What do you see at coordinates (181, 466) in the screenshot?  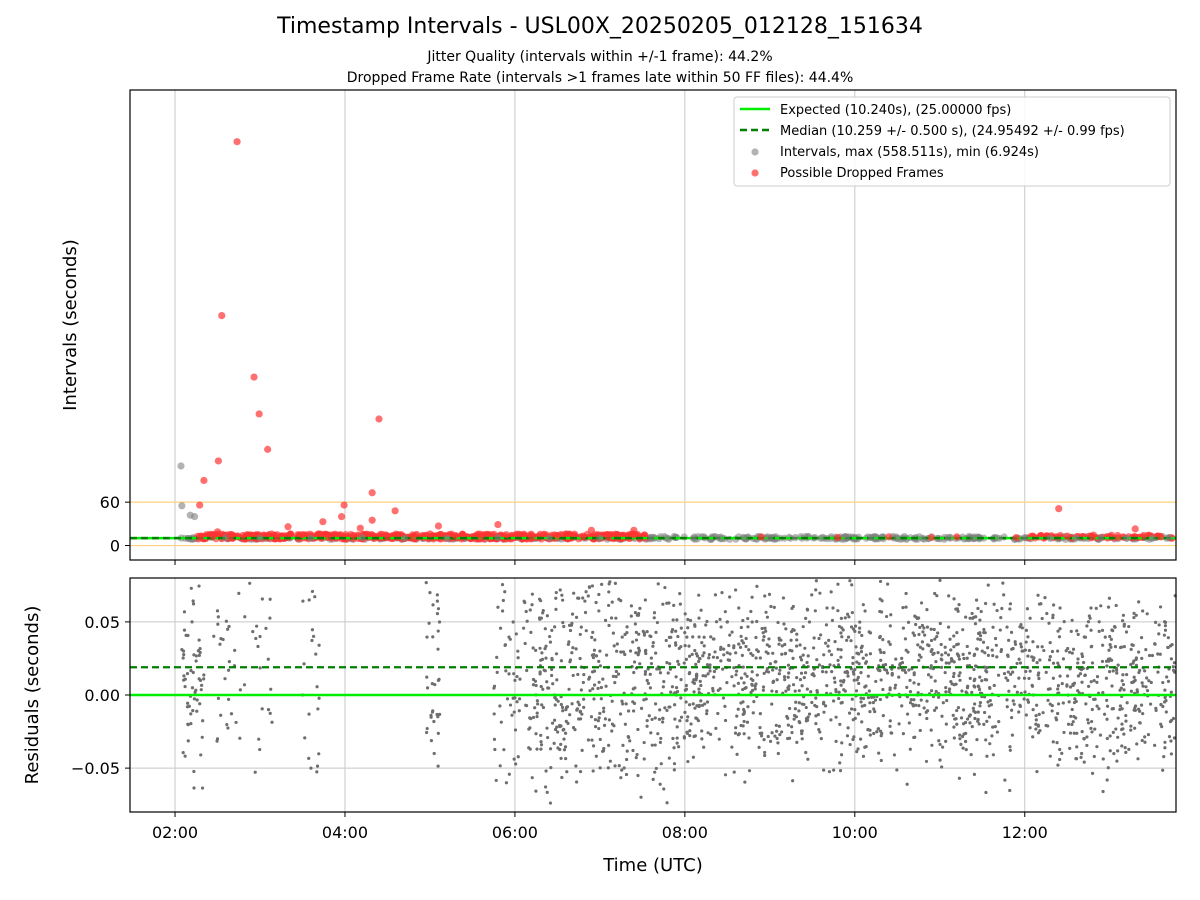 I see `interval-point` at bounding box center [181, 466].